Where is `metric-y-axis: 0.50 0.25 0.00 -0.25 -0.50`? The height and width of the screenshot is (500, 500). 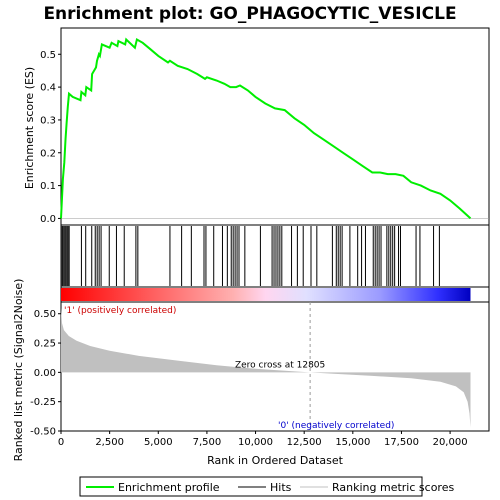
metric-y-axis: 0.50 0.25 0.00 -0.25 -0.50 is located at coordinates (45, 373).